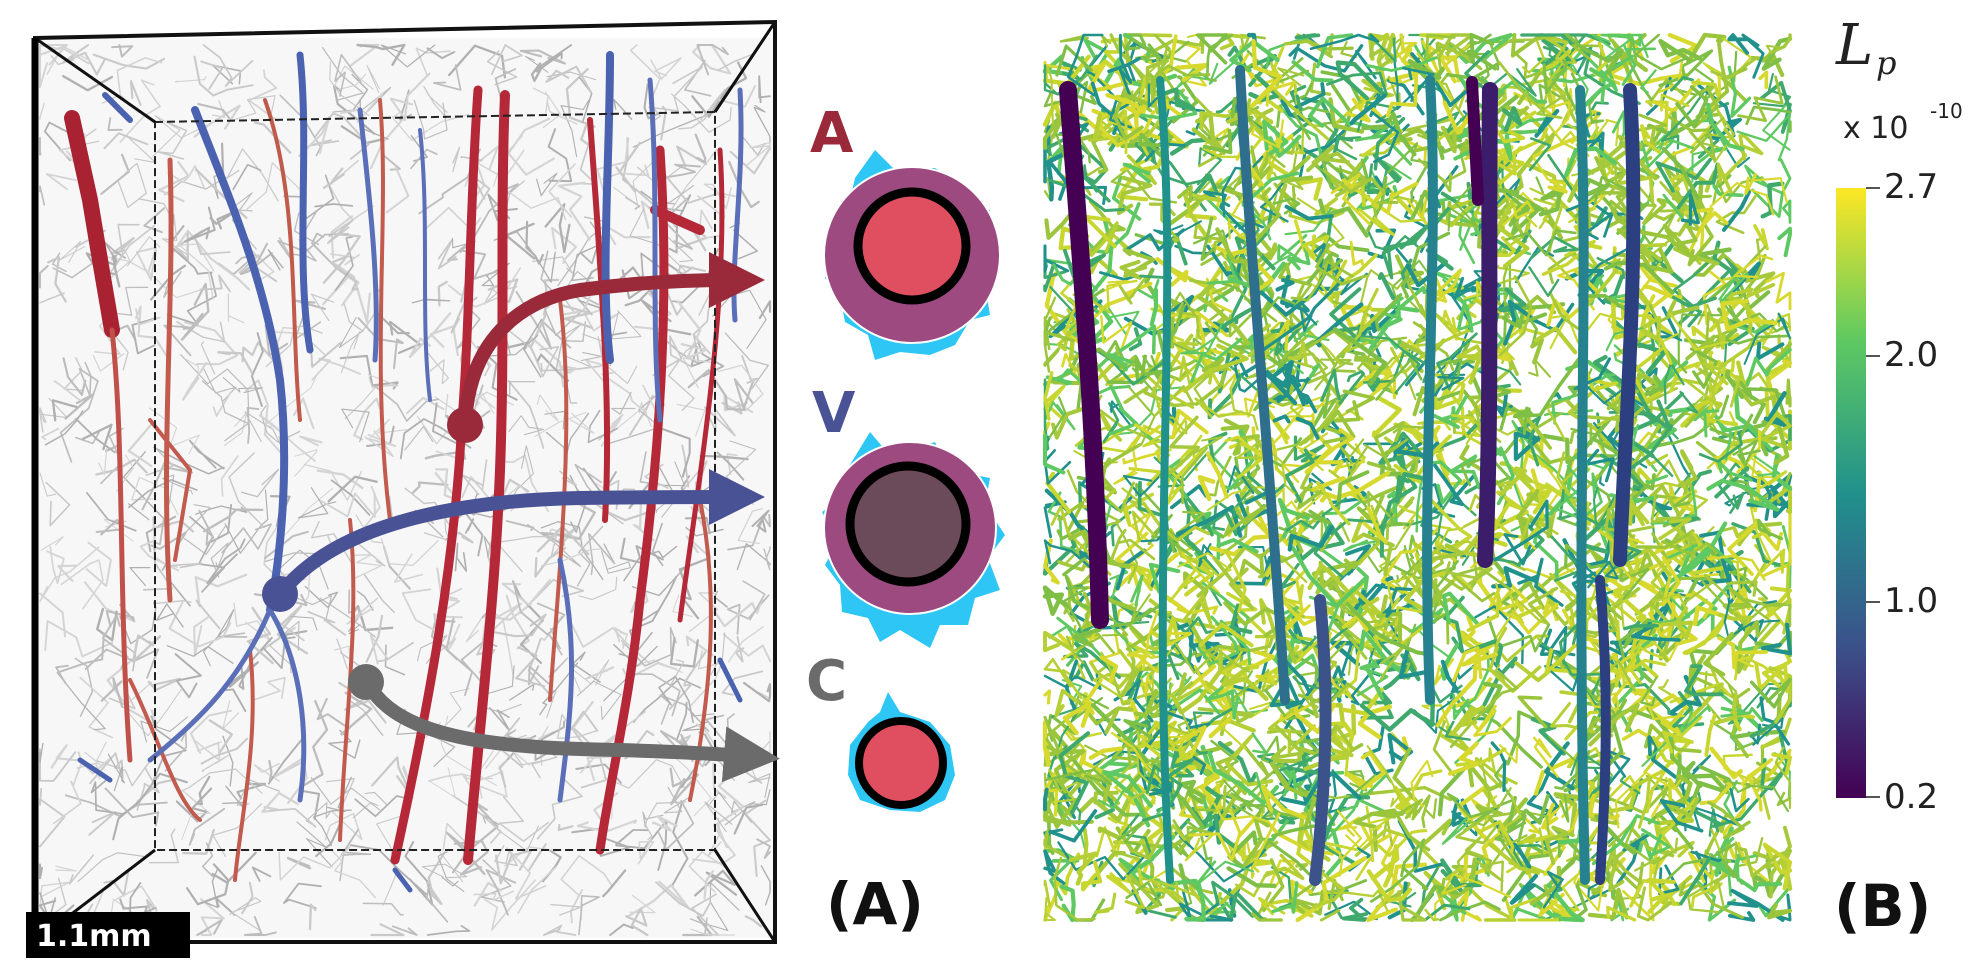  I want to click on colorbar-tick-1: 1.0, so click(1911, 601).